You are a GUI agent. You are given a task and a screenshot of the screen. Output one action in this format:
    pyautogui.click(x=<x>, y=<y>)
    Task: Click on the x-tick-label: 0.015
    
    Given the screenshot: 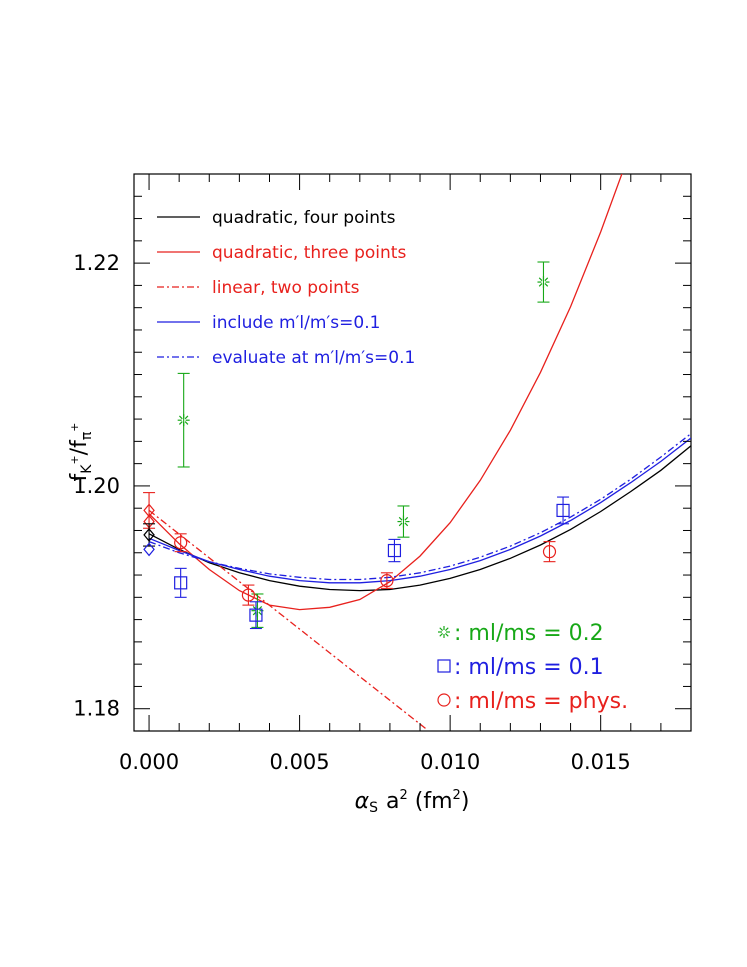 What is the action you would take?
    pyautogui.click(x=601, y=762)
    